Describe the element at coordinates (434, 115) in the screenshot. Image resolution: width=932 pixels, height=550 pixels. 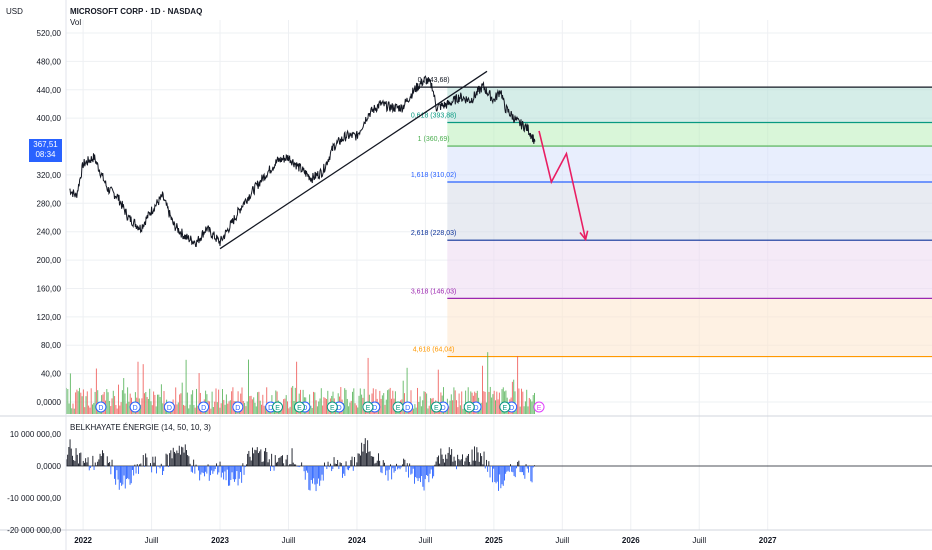
I see `fib-level-label: 0,618 (393,88)` at that location.